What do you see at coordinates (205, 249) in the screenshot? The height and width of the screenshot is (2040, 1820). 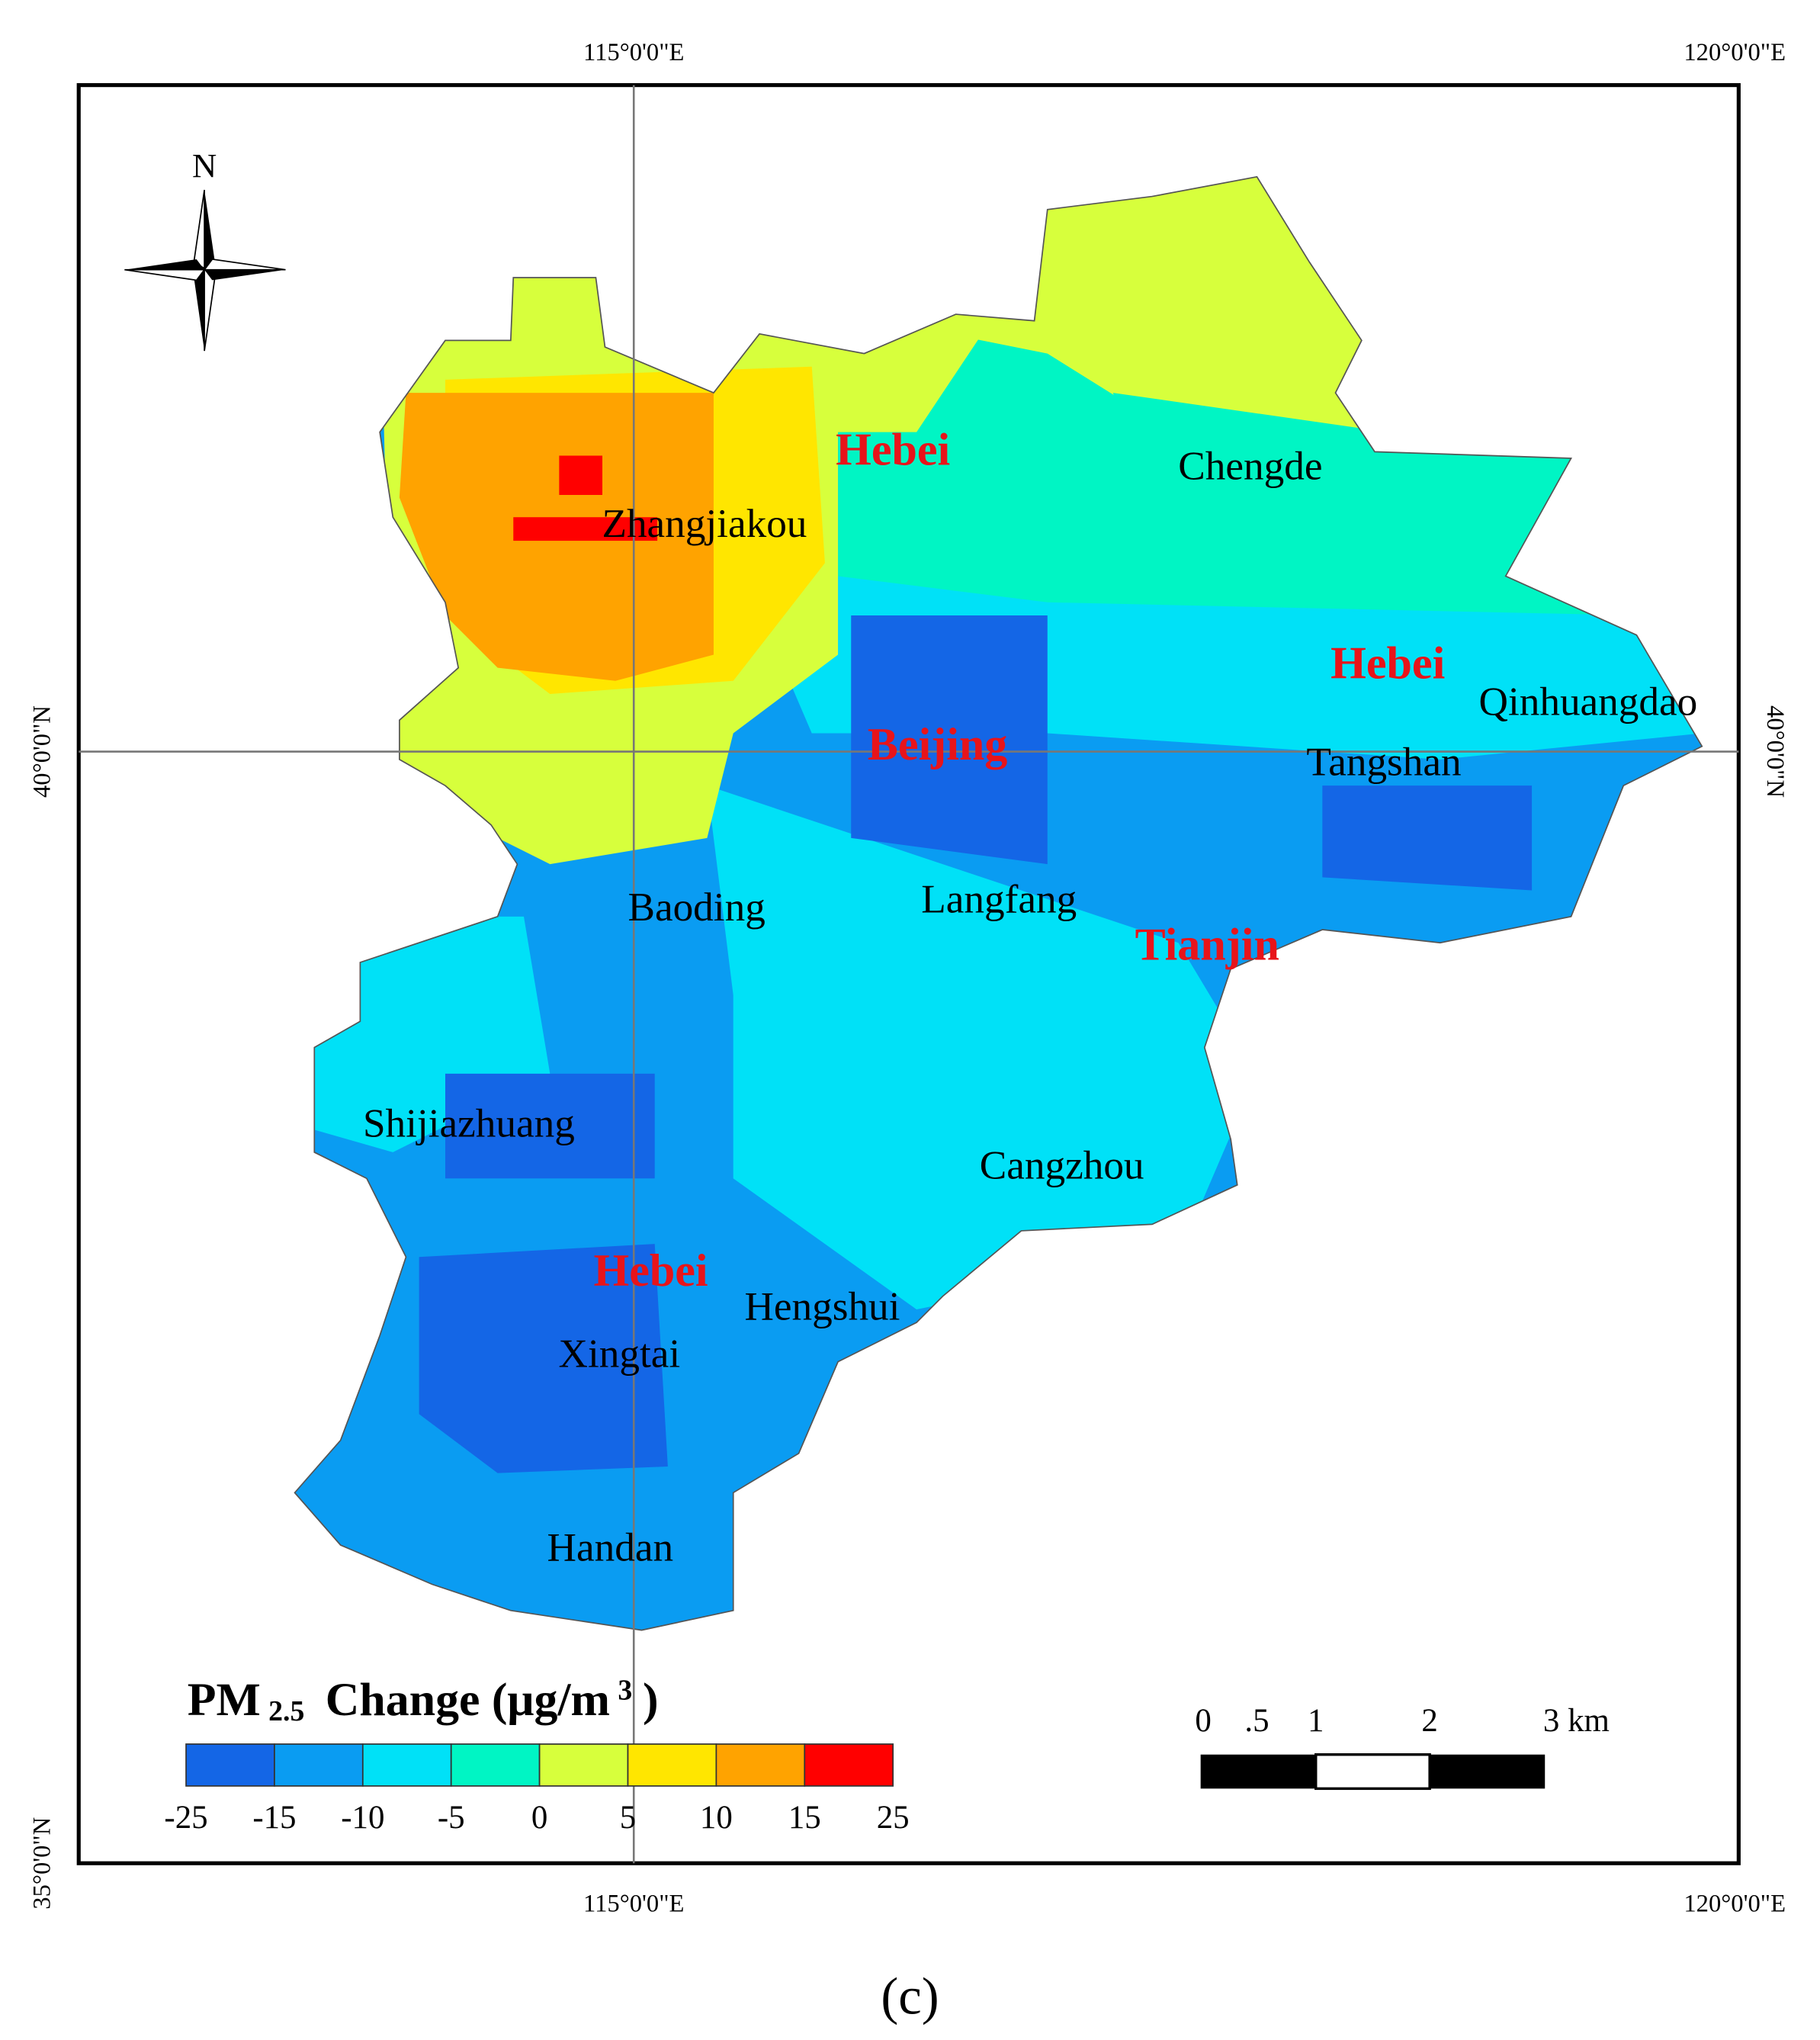 I see `north-arrow: N` at bounding box center [205, 249].